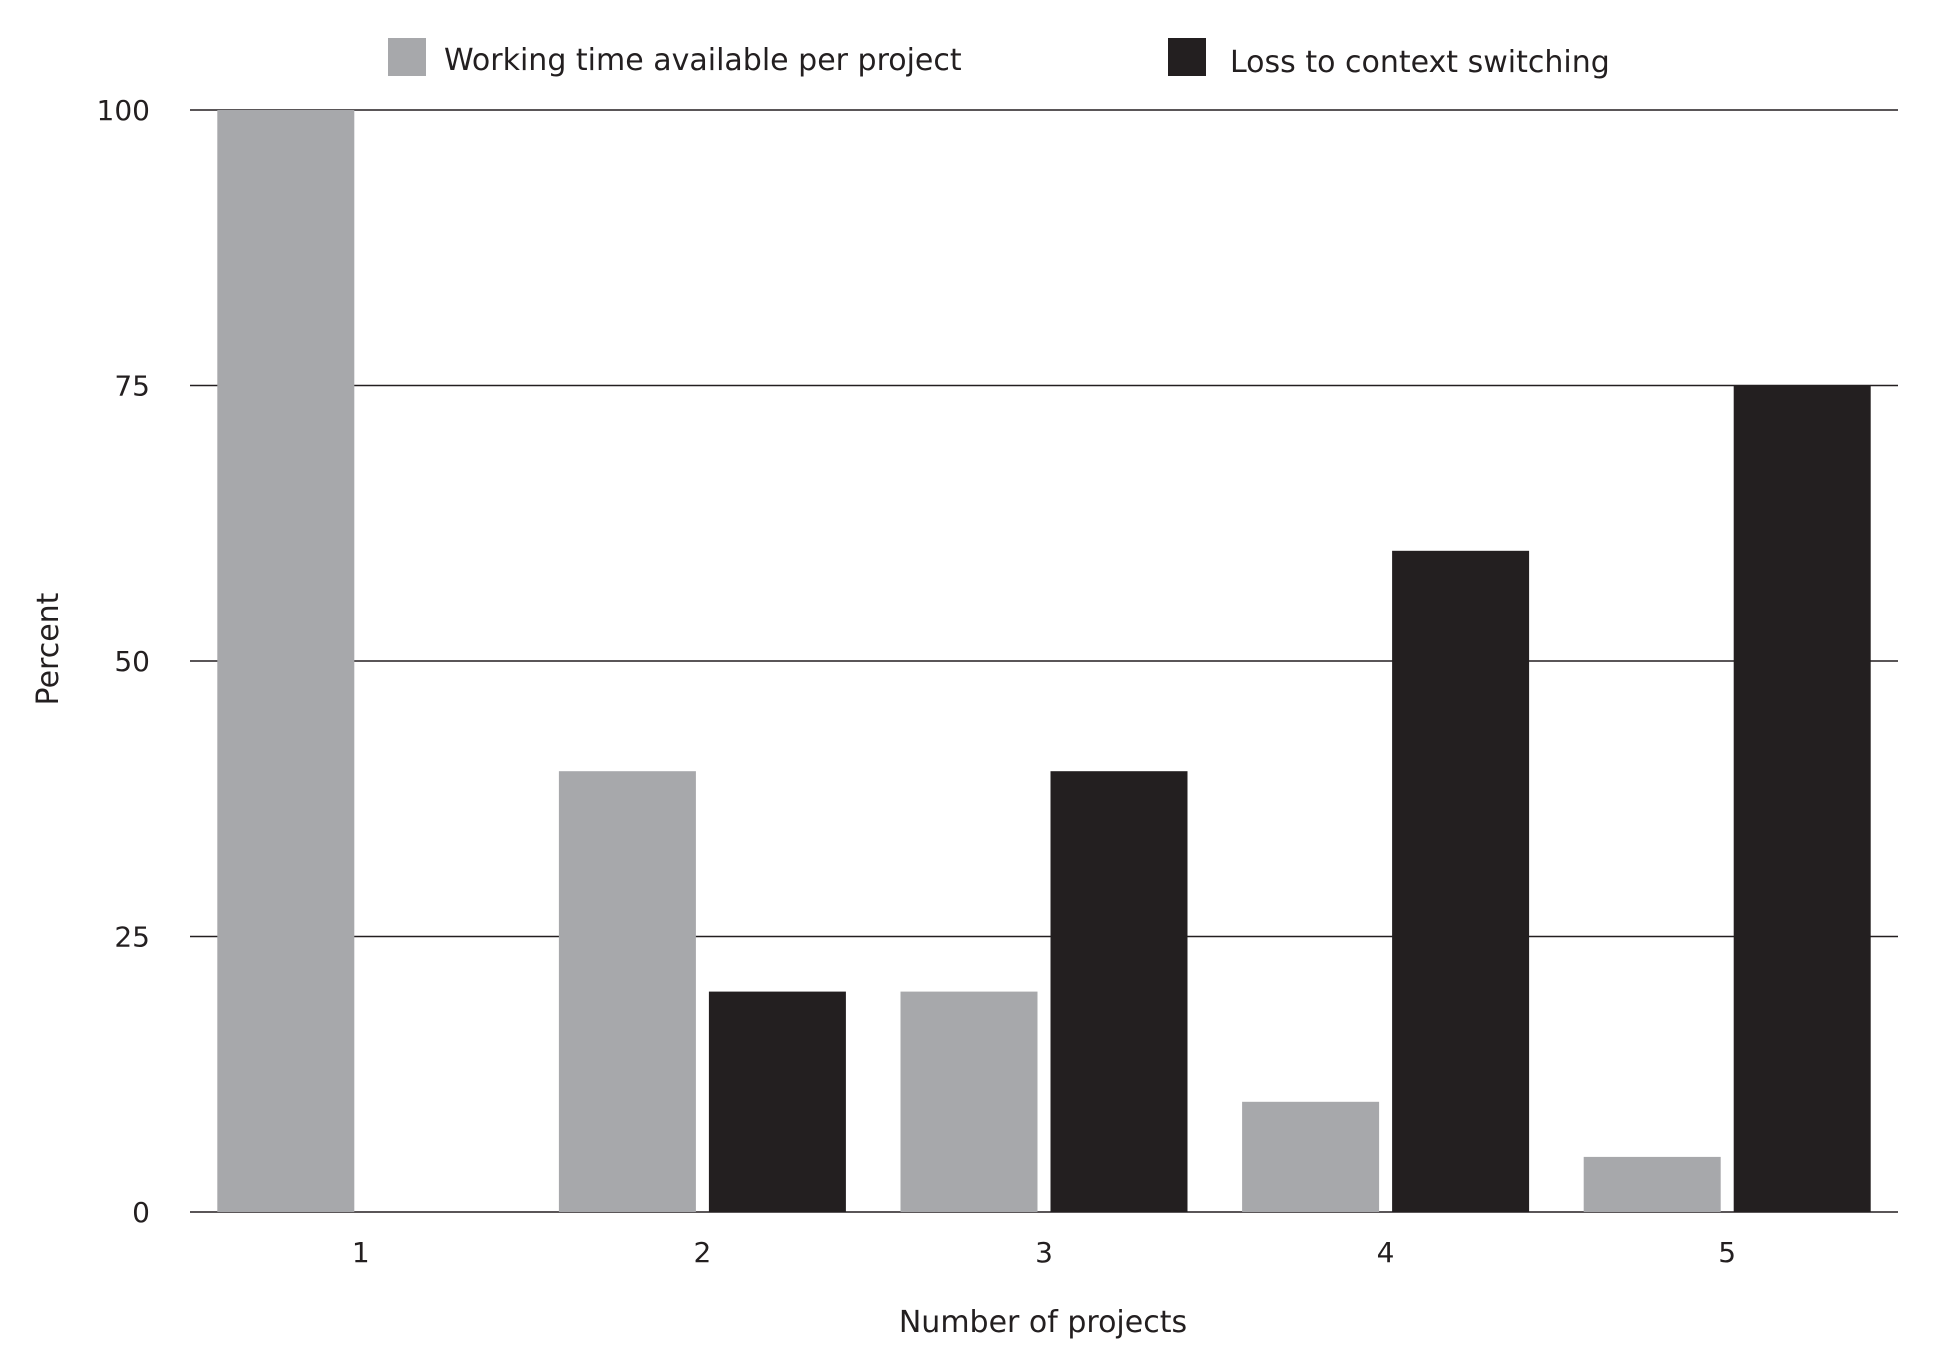  Describe the element at coordinates (361, 1252) in the screenshot. I see `x-tick-label: 1` at that location.